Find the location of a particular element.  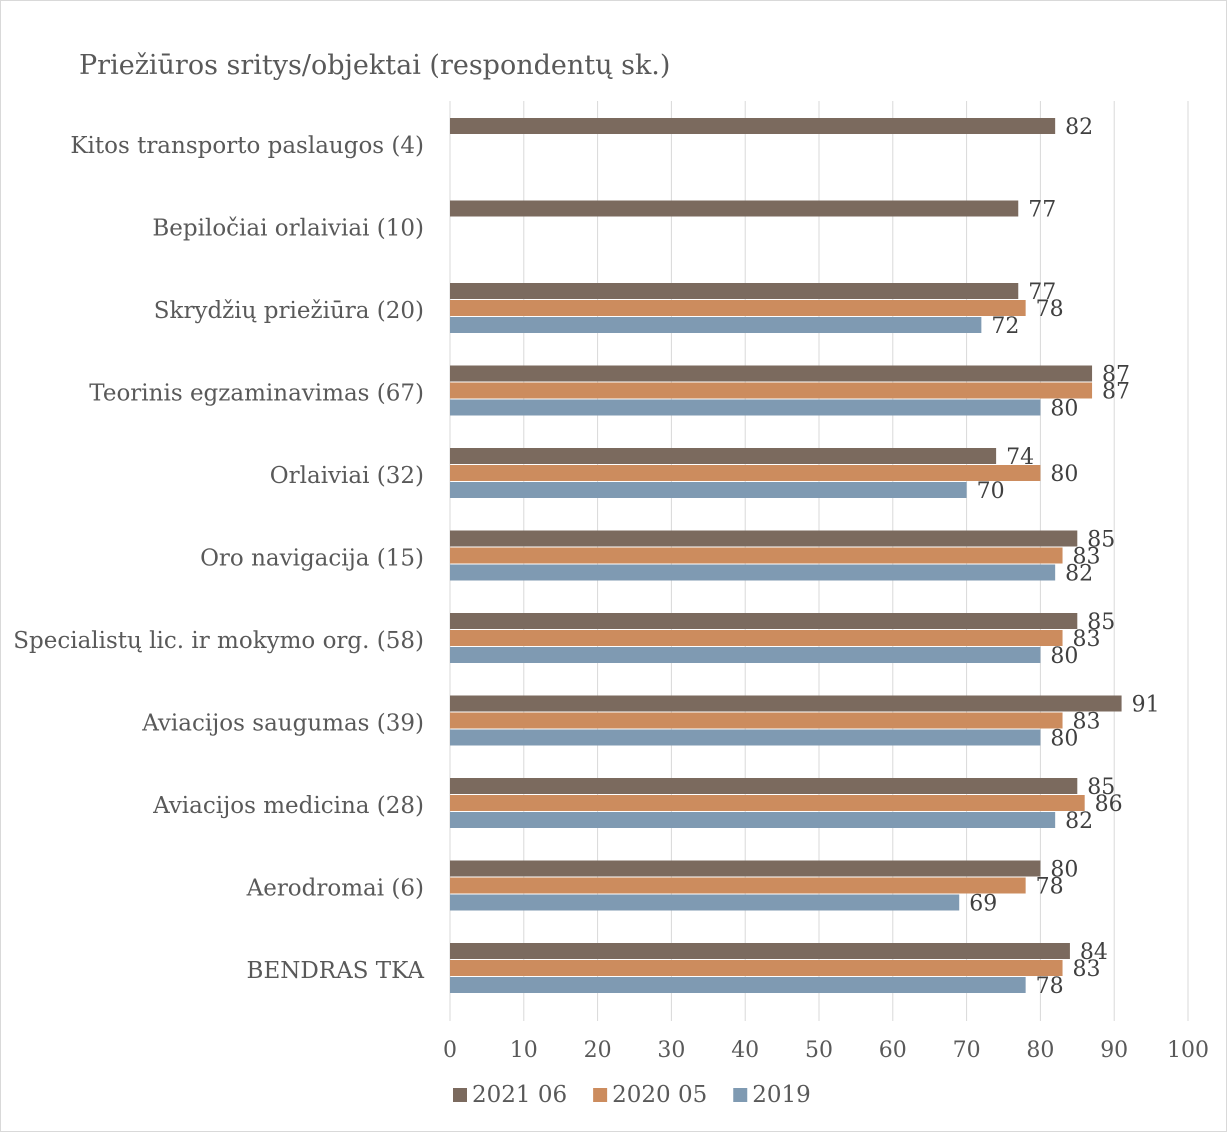

legend-label: 2019 is located at coordinates (781, 1095).